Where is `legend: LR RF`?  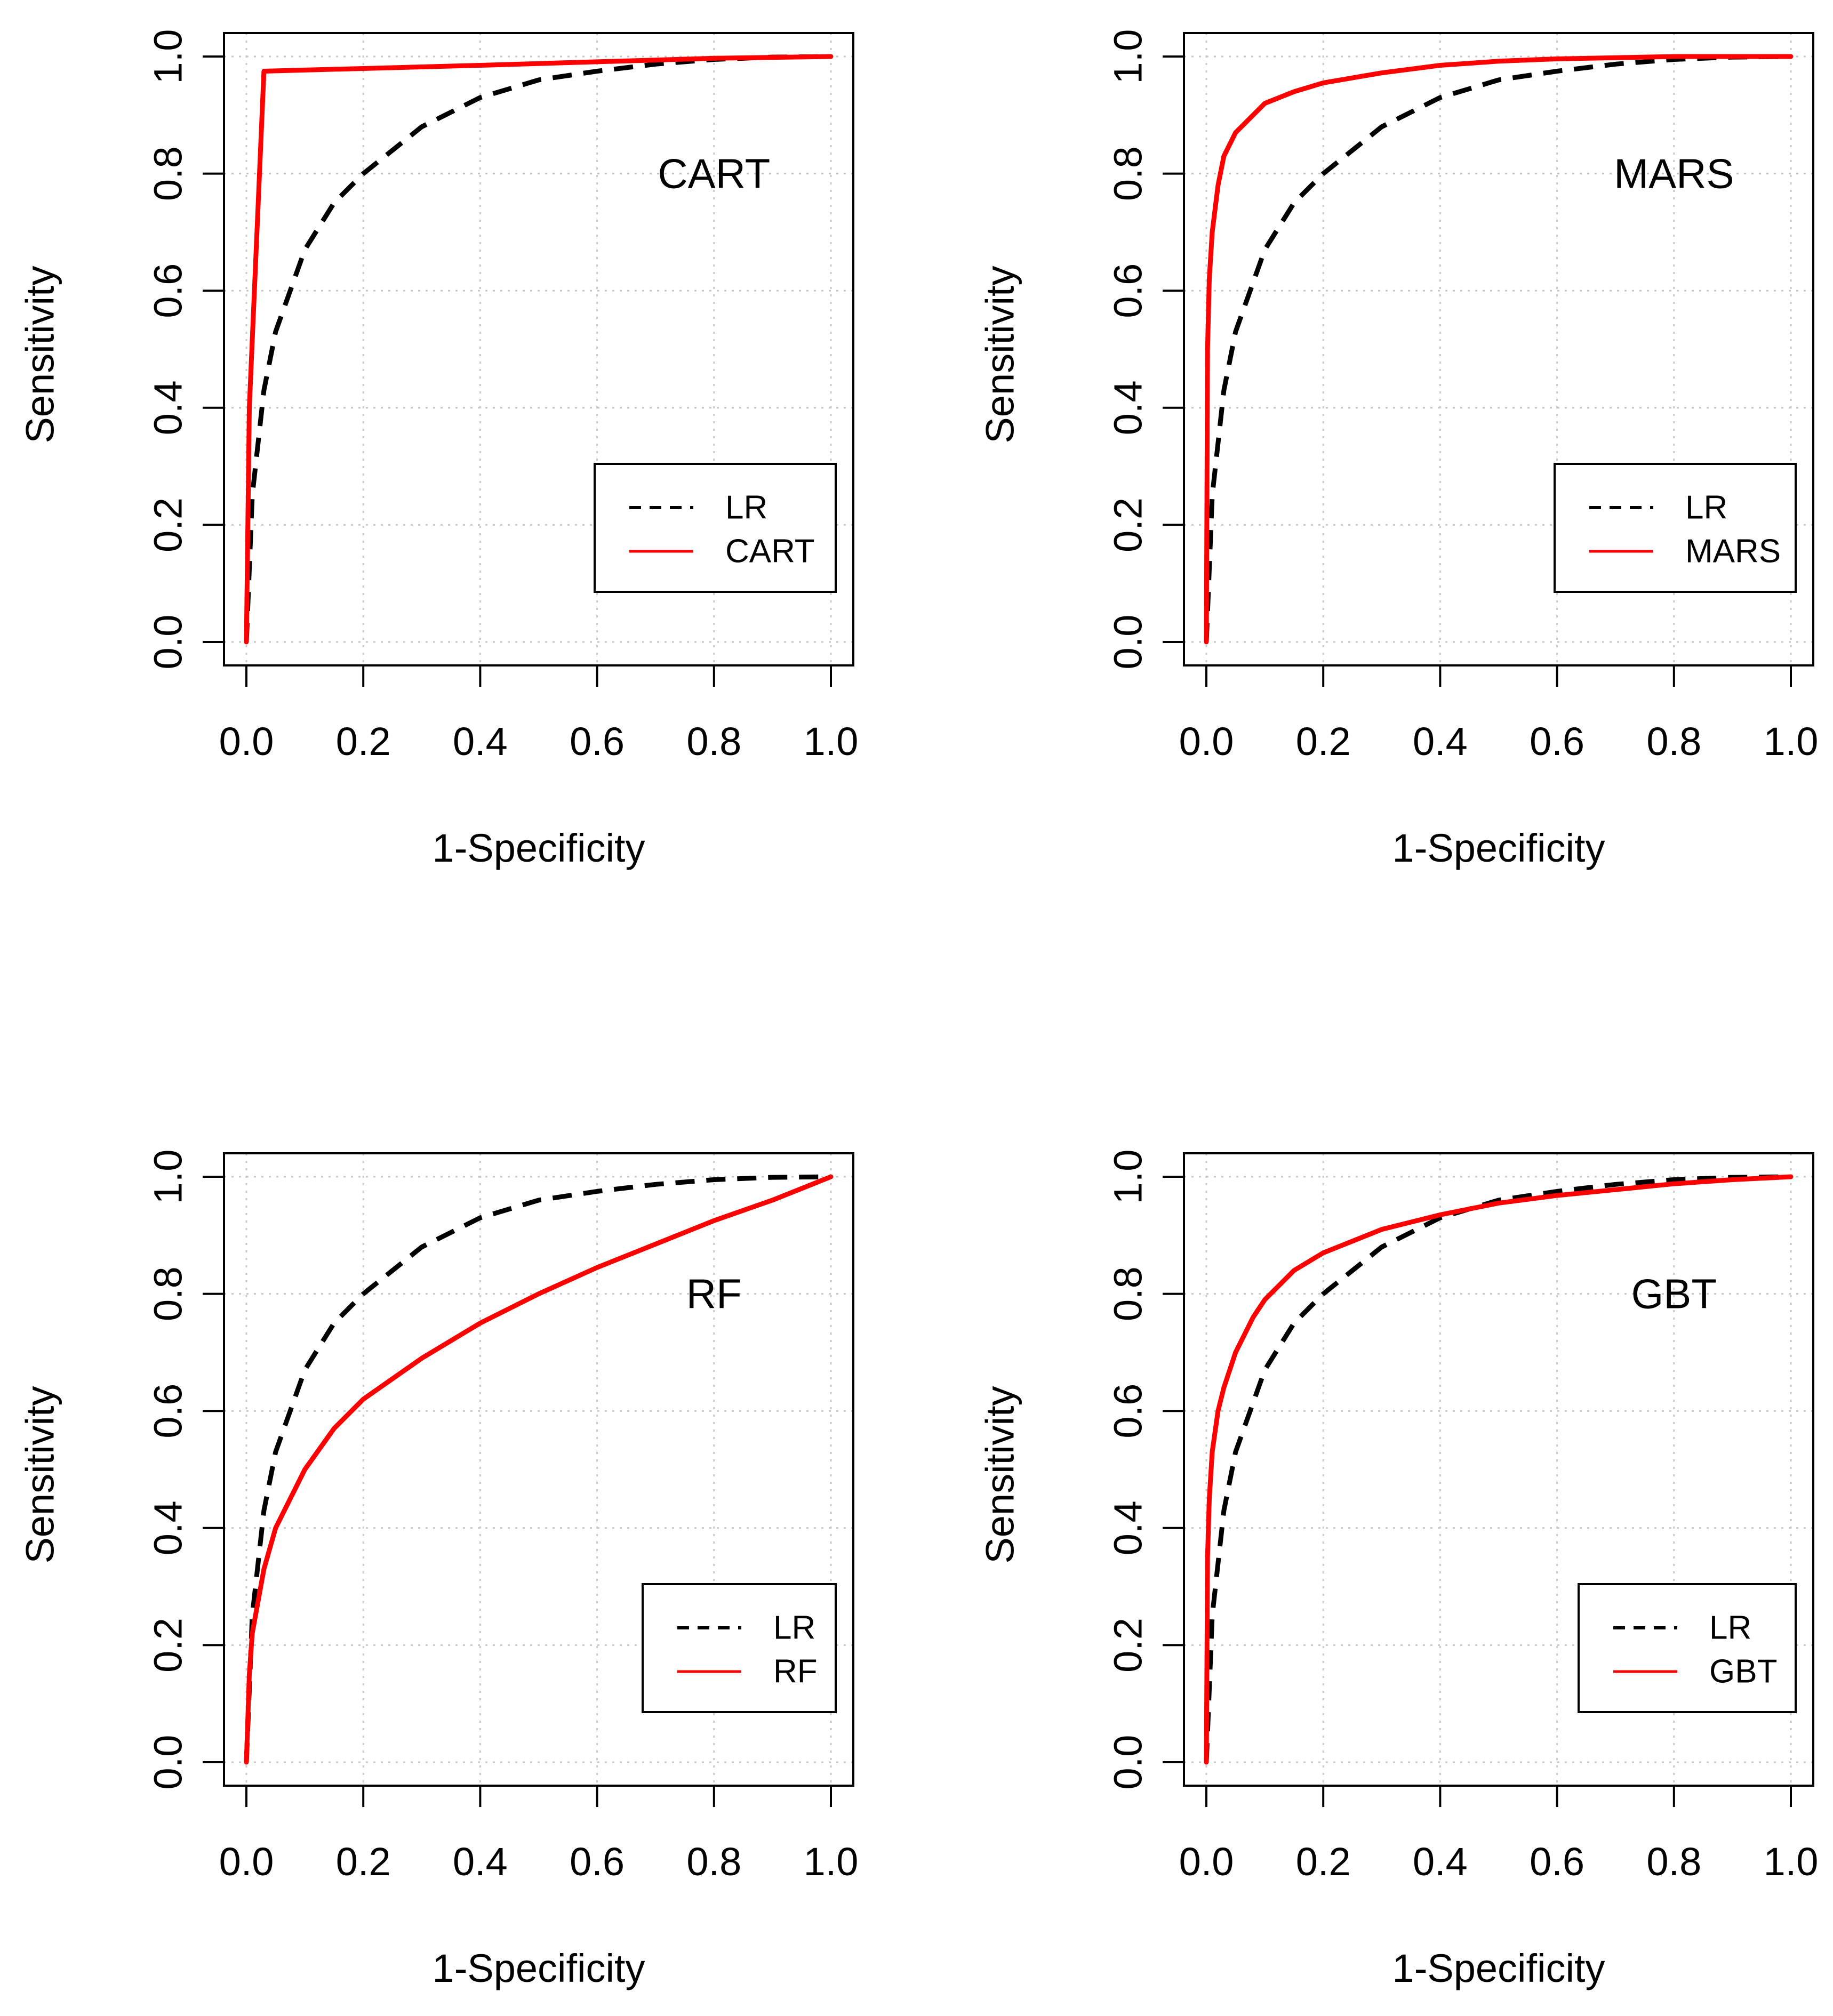 legend: LR RF is located at coordinates (739, 1648).